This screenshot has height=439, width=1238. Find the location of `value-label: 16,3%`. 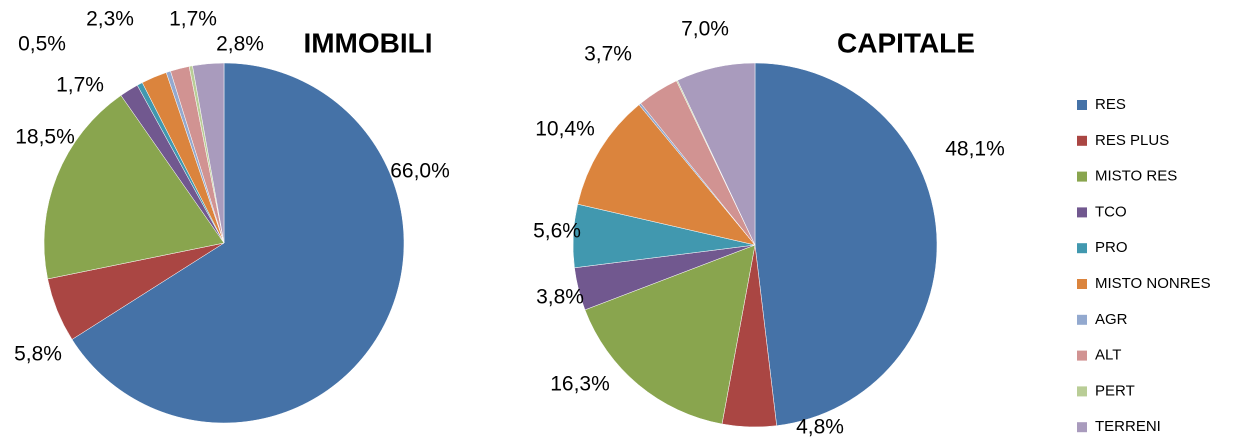

value-label: 16,3% is located at coordinates (580, 384).